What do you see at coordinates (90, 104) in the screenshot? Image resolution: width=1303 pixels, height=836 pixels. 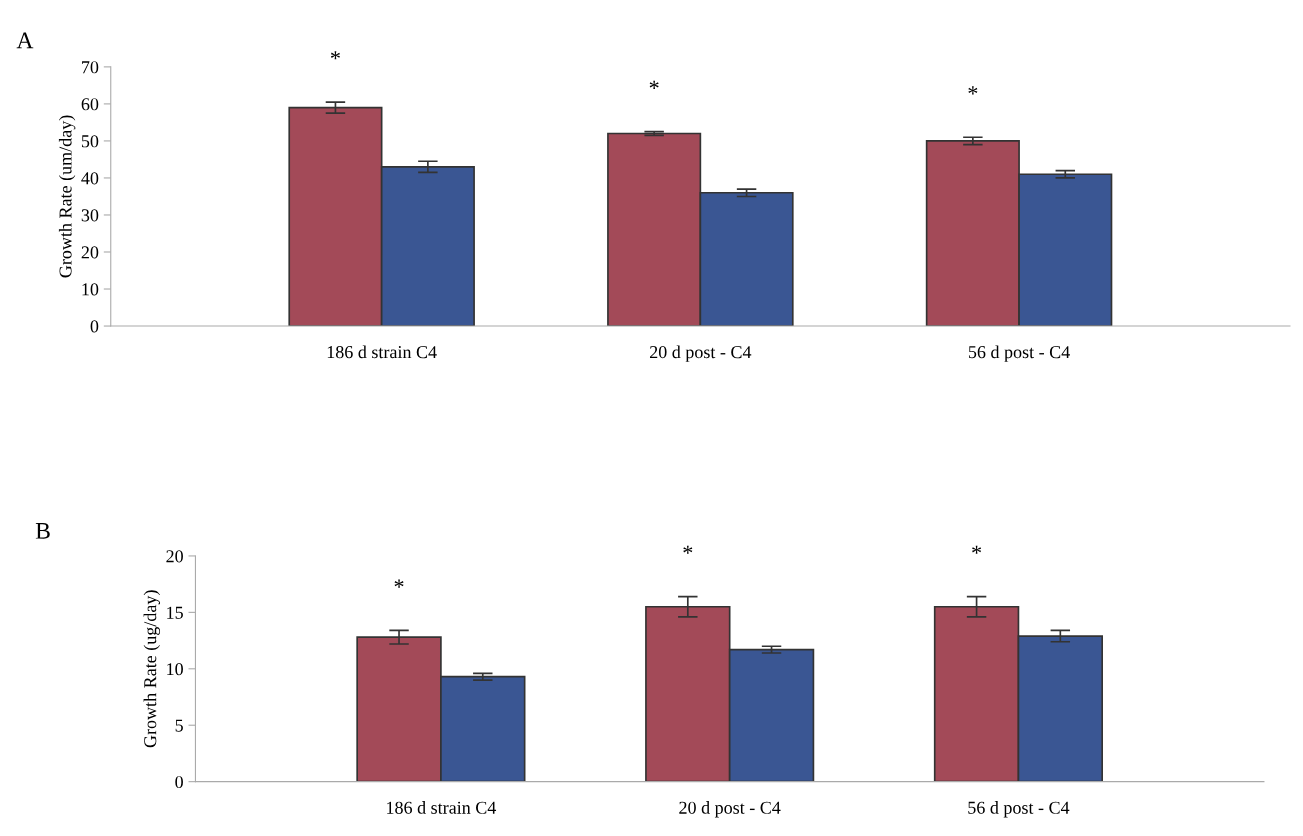 I see `y-tick-label: 60` at bounding box center [90, 104].